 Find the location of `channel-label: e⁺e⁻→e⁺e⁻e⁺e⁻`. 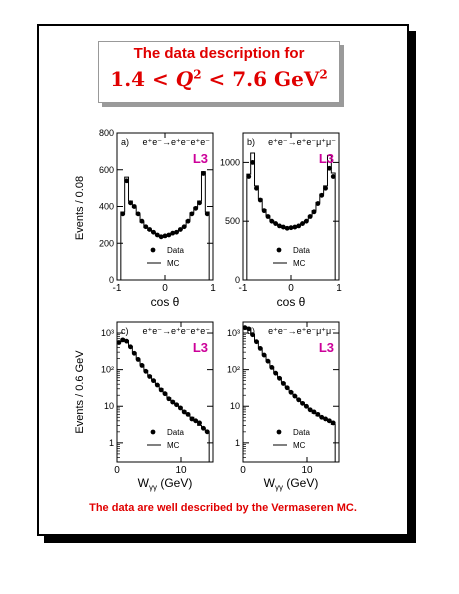

channel-label: e⁺e⁻→e⁺e⁻e⁺e⁻ is located at coordinates (176, 142).